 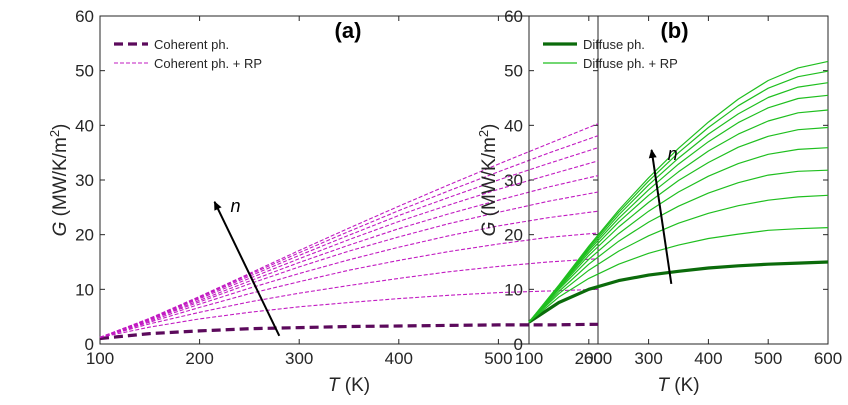 I want to click on legend-label-b-0: Diffuse ph., so click(x=614, y=44).